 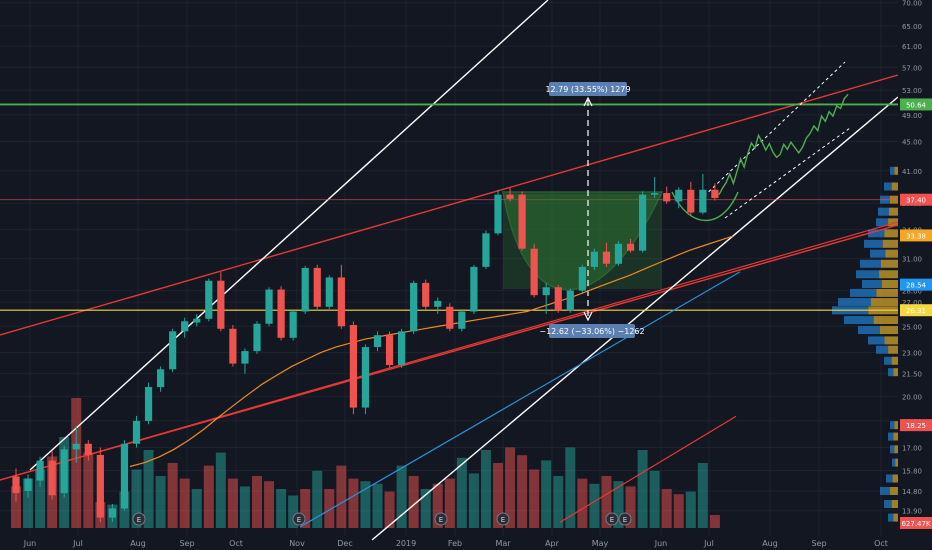 I want to click on price-tag-text: 627.47K, so click(x=915, y=524).